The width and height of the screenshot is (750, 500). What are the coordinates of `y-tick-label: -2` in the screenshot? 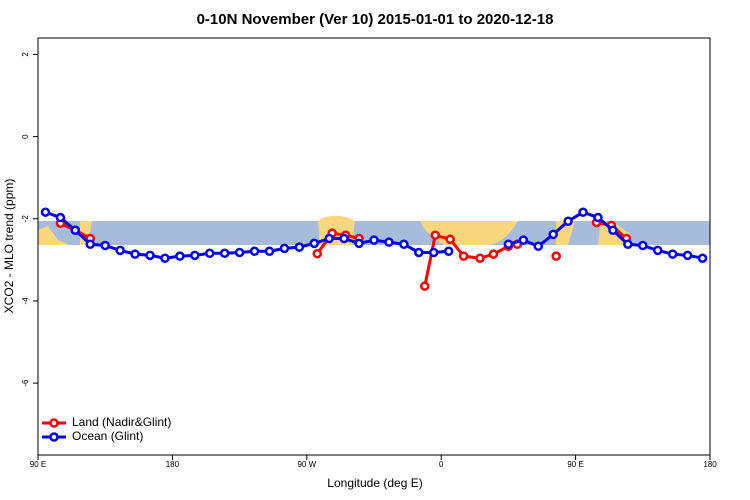 It's located at (25, 219).